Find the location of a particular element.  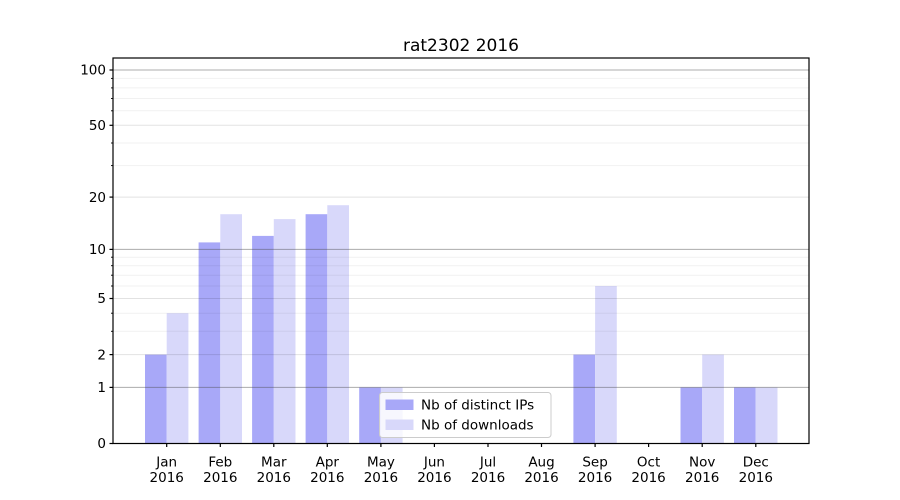

x-tick-label-month: Jan is located at coordinates (166, 463).